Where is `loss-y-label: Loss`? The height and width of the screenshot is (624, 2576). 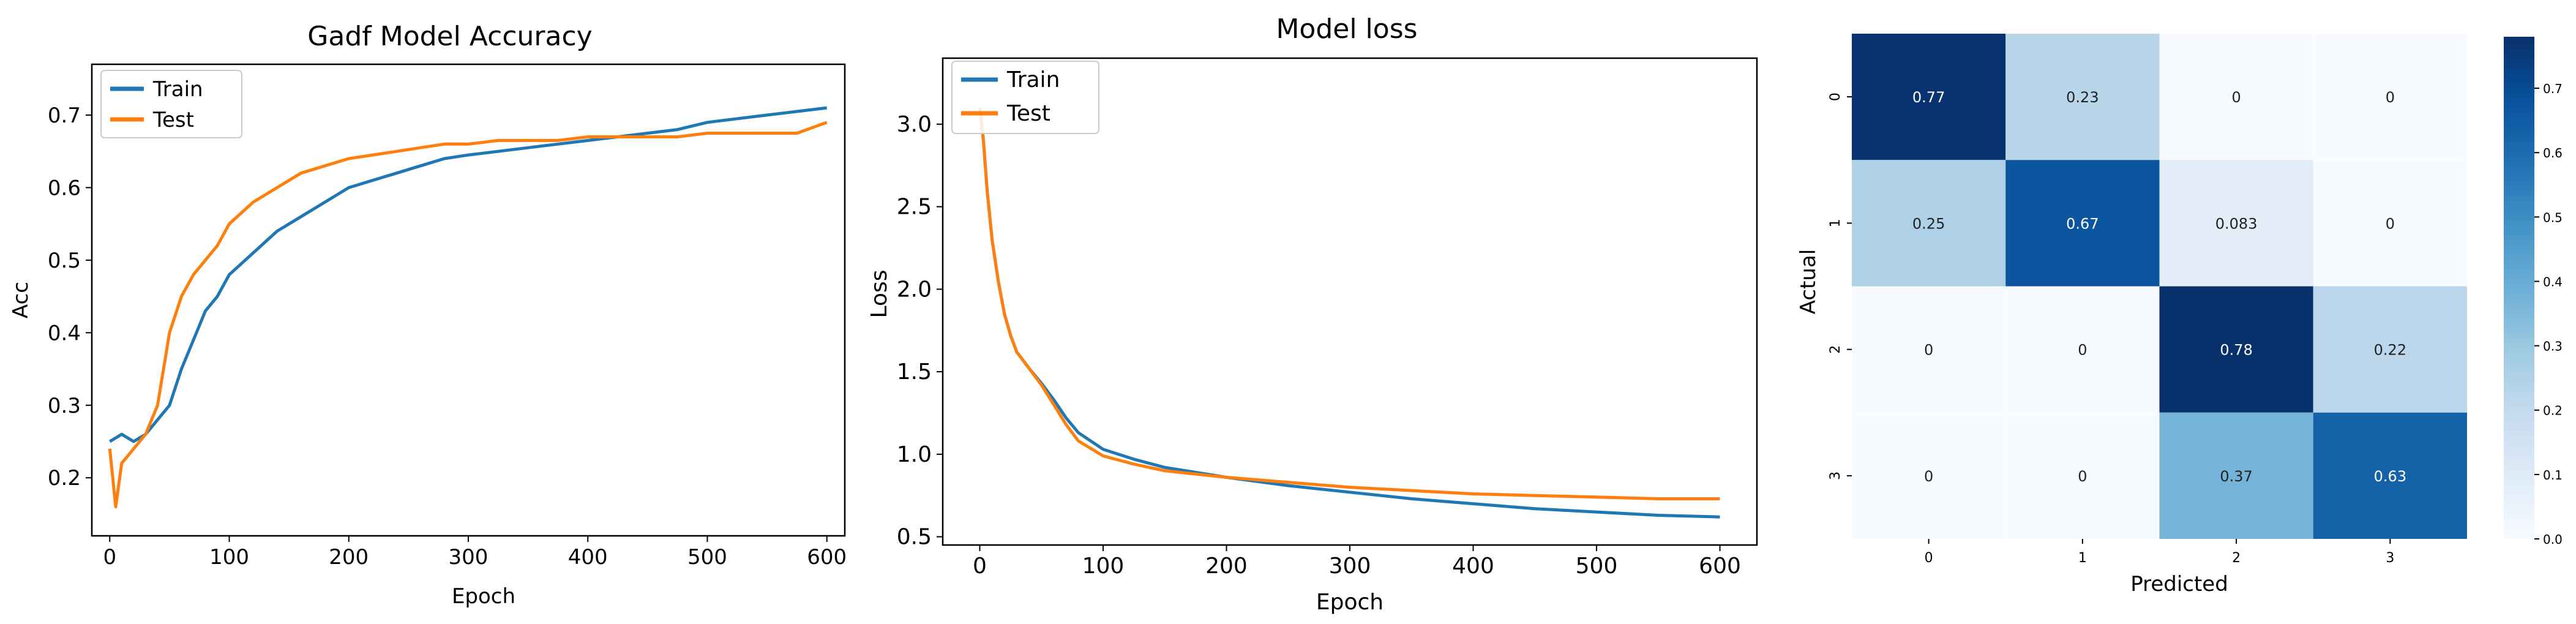
loss-y-label: Loss is located at coordinates (879, 294).